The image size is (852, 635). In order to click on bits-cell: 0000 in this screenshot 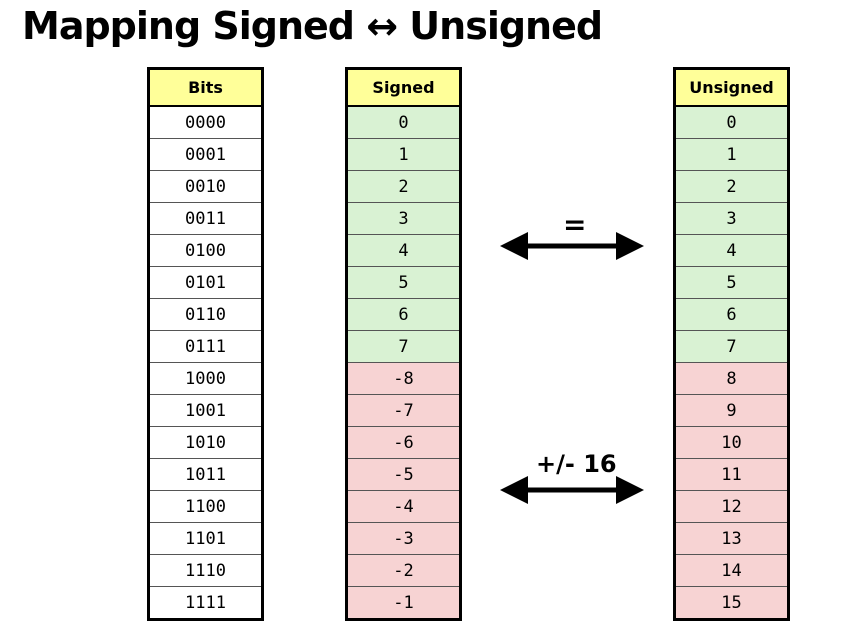, I will do `click(205, 122)`.